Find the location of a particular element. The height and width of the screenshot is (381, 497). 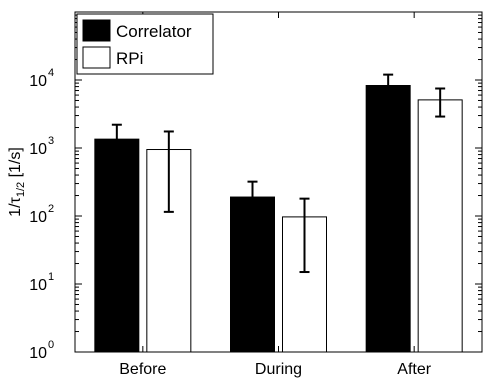

bar-rpi-after is located at coordinates (440, 226).